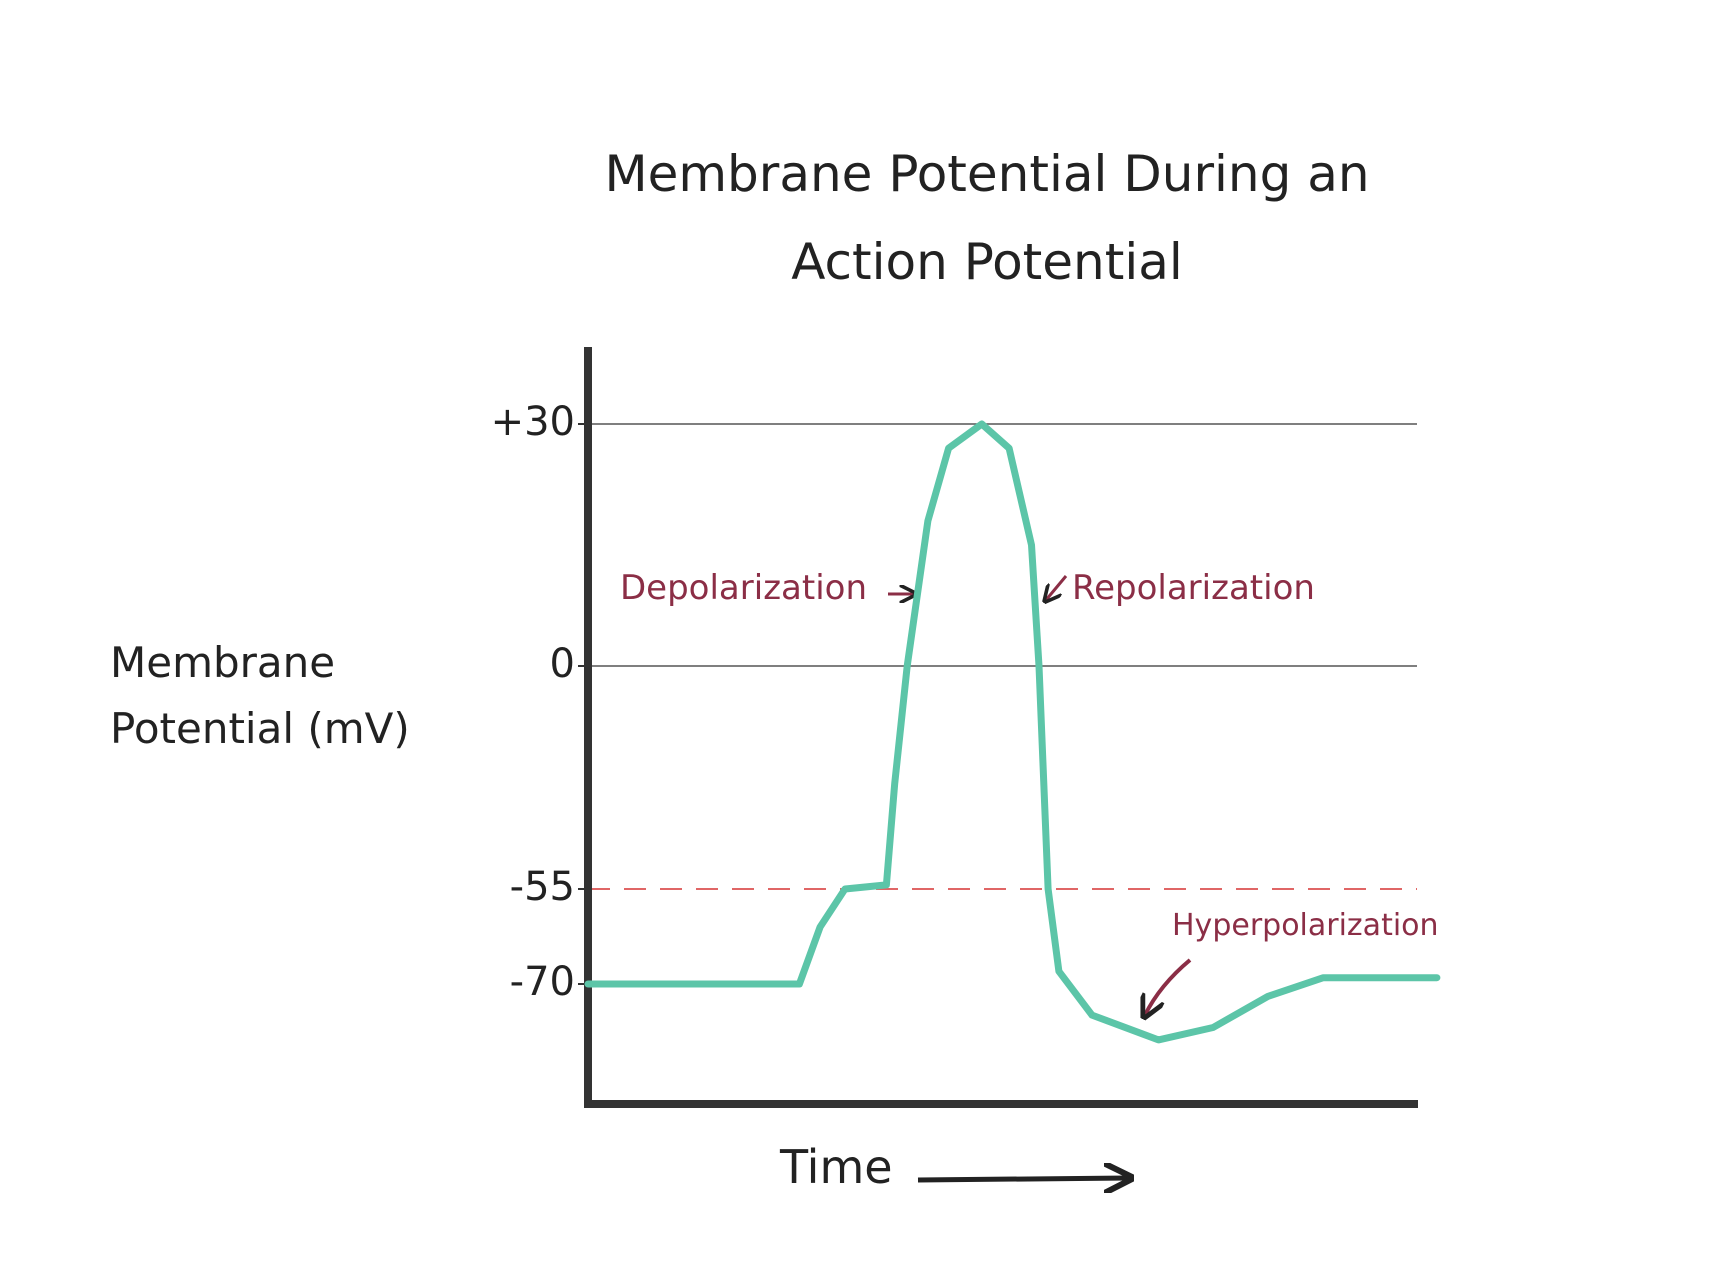 The height and width of the screenshot is (1276, 1720). What do you see at coordinates (1022, 1179) in the screenshot?
I see `time-arrow` at bounding box center [1022, 1179].